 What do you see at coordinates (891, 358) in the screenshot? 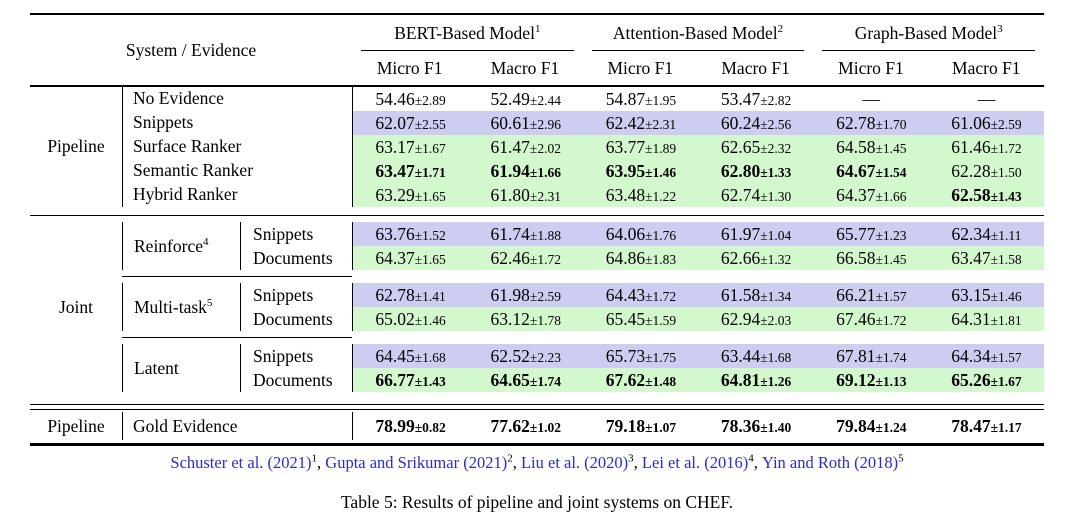
I see `stddev: ±1.74` at bounding box center [891, 358].